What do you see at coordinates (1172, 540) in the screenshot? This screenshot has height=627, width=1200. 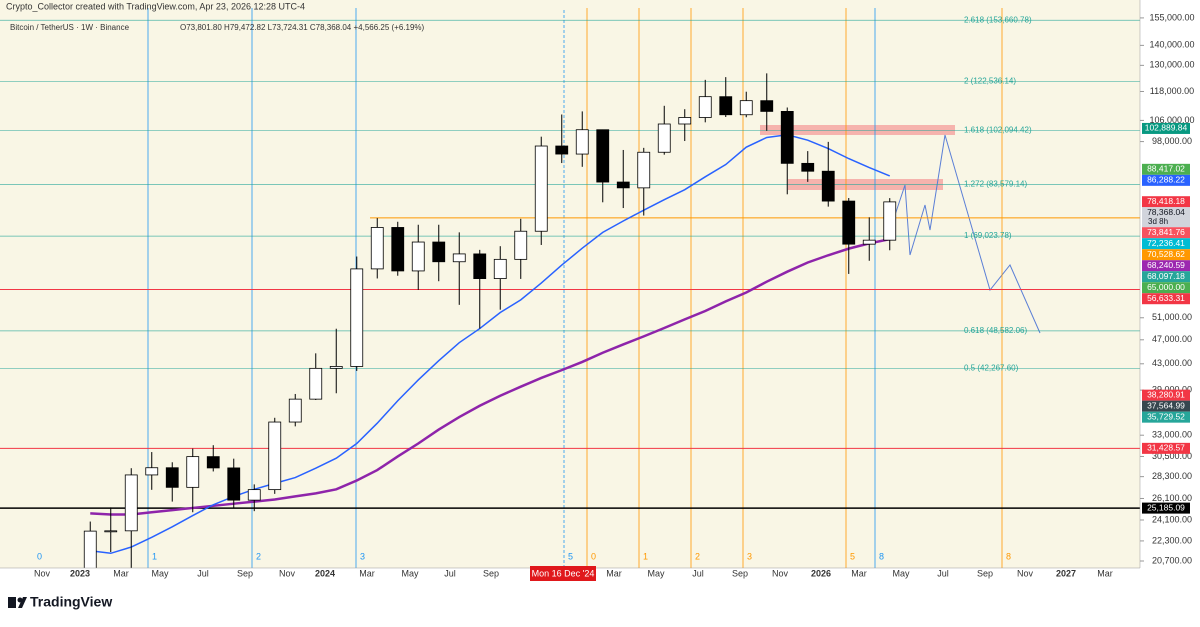 I see `y-tick-label: 22,300.00` at bounding box center [1172, 540].